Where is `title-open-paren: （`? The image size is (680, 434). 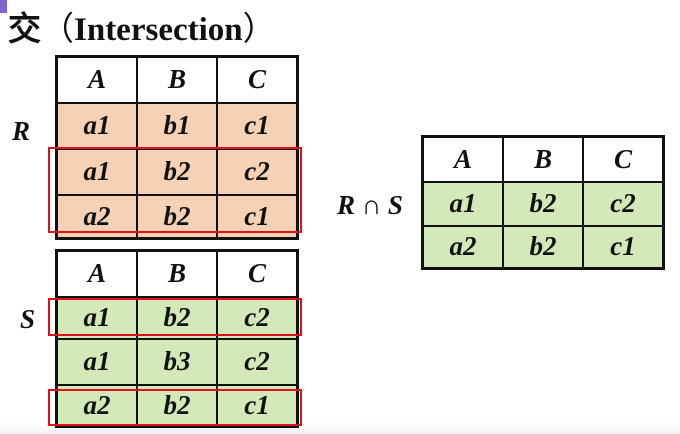 title-open-paren: （ is located at coordinates (57, 30).